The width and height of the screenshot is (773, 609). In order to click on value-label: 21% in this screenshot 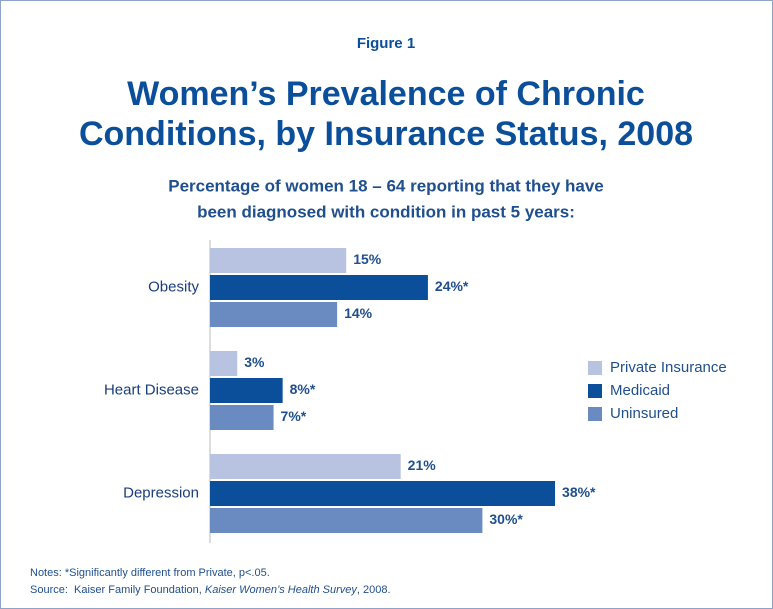, I will do `click(422, 465)`.